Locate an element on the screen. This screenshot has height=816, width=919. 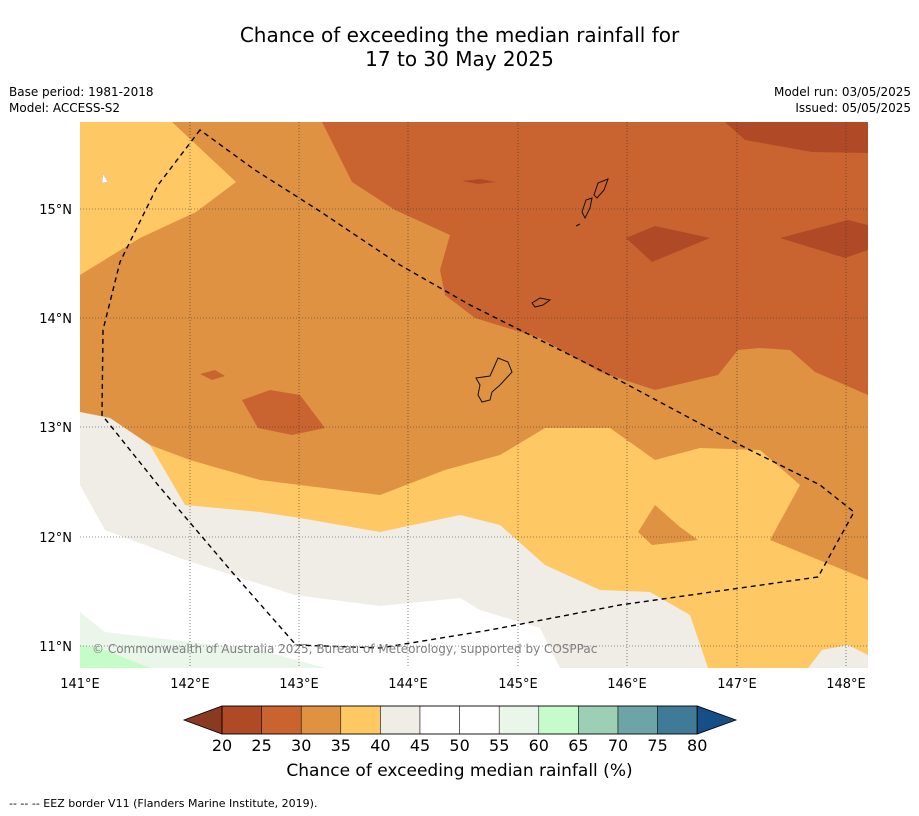
colorbar-over-arrow is located at coordinates (717, 720).